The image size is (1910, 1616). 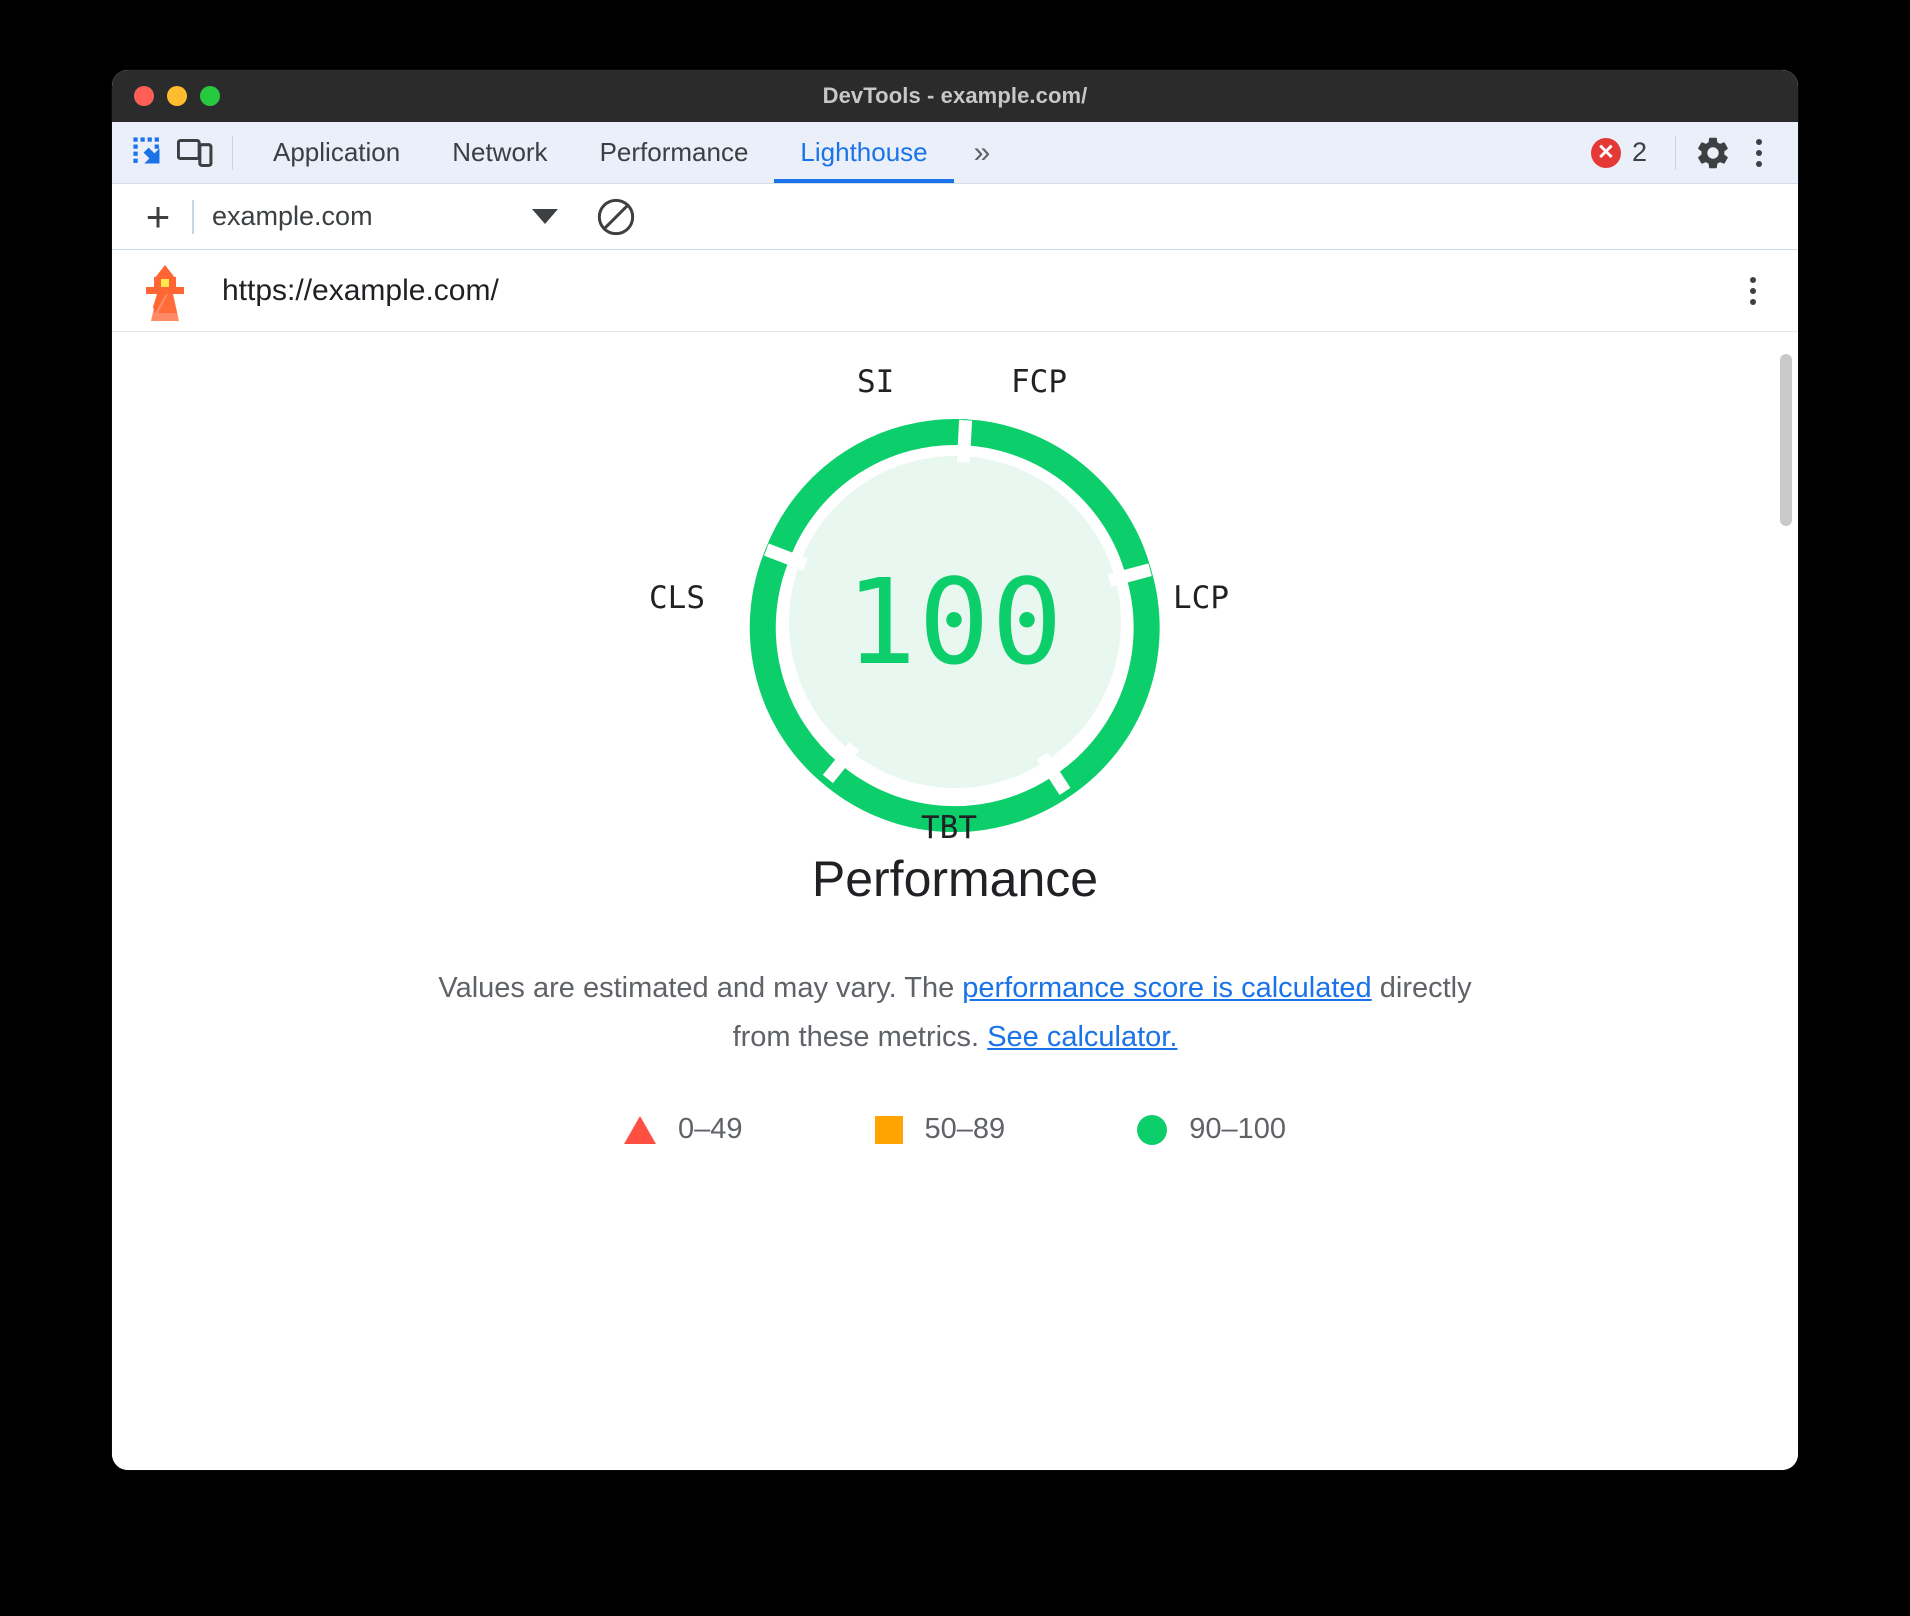 I want to click on triangle-icon, so click(x=640, y=1129).